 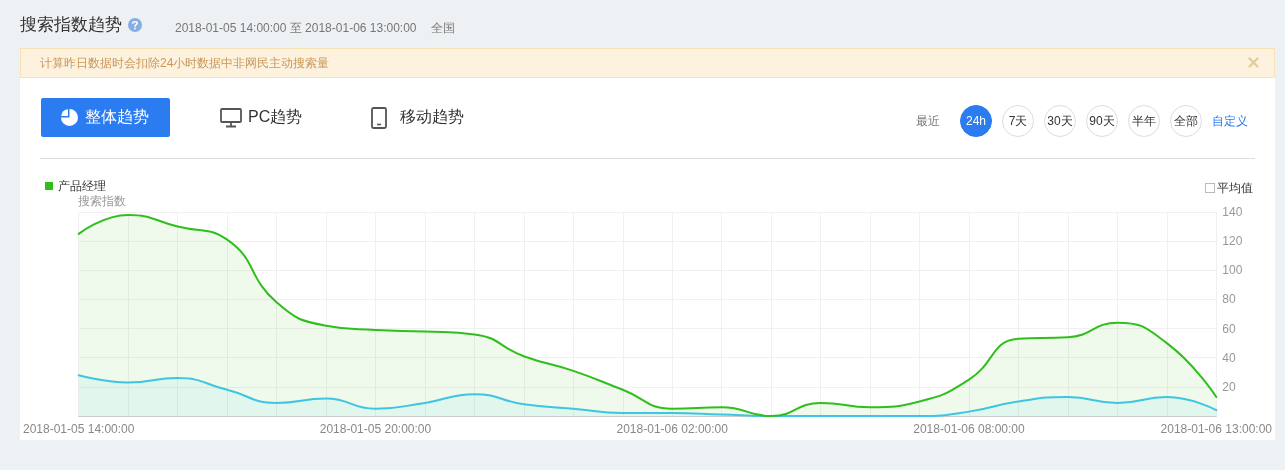 I want to click on x-tick-label: 2018-01-05 20:00:00, so click(x=375, y=429).